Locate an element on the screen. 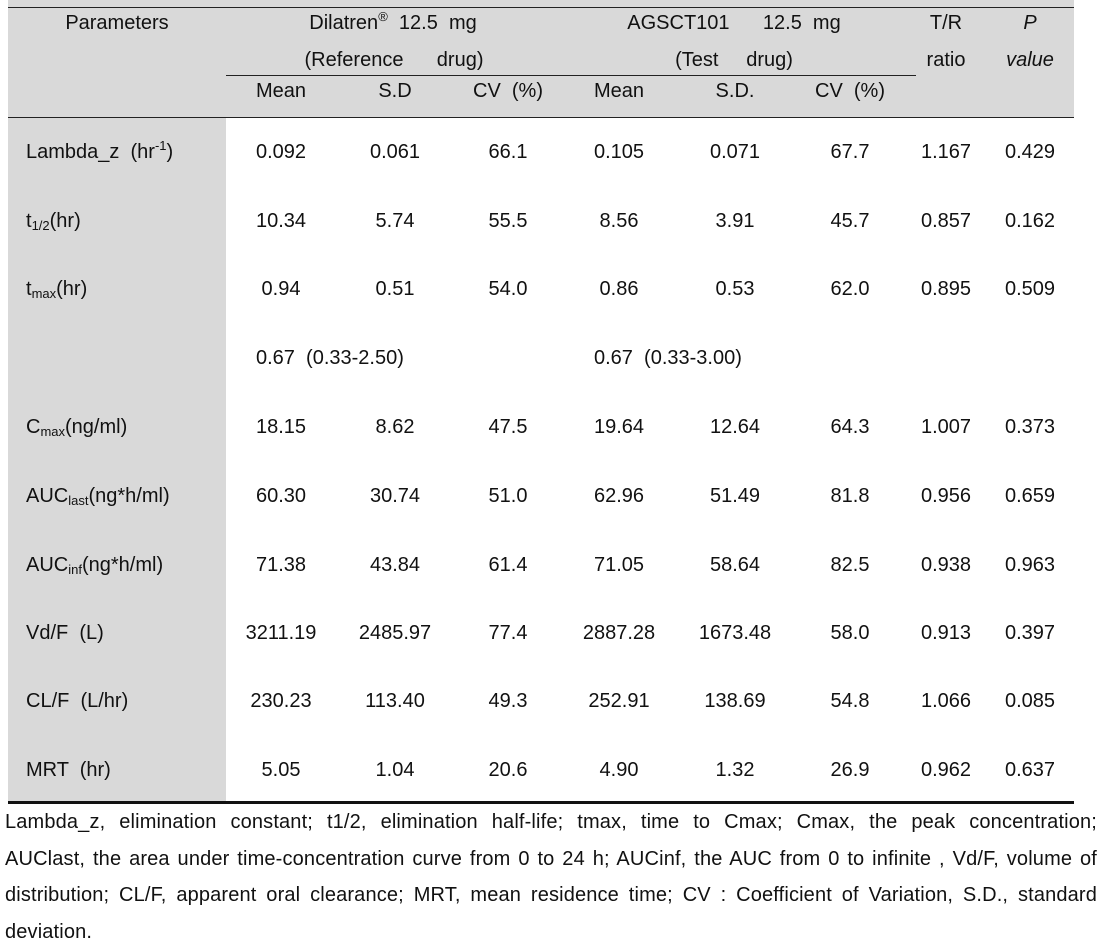 This screenshot has height=950, width=1106. cell-test-mean: 0.86 is located at coordinates (619, 289).